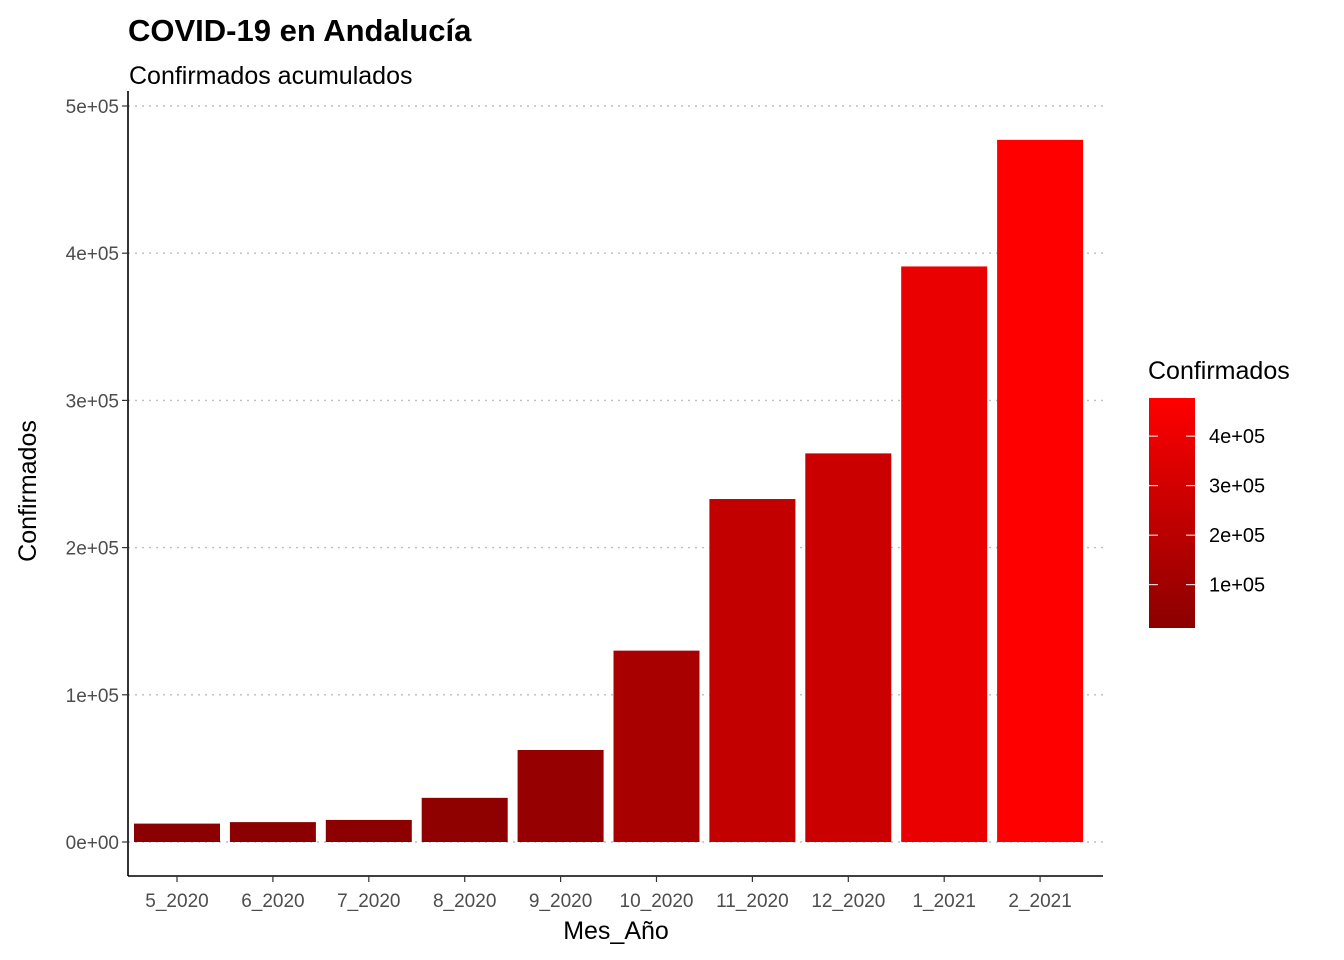 The height and width of the screenshot is (960, 1344). What do you see at coordinates (300, 30) in the screenshot?
I see `chart-title: COVID-19 en Andalucía` at bounding box center [300, 30].